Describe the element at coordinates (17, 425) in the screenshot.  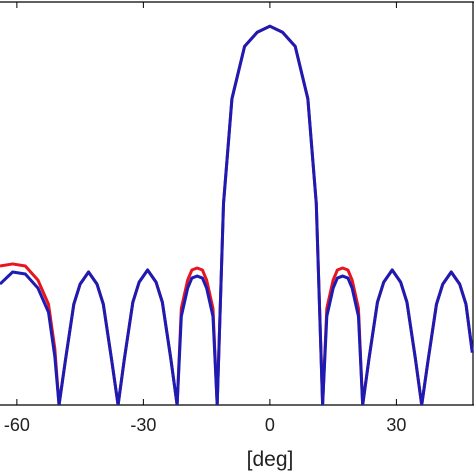
I see `x-tick-label: -60` at that location.